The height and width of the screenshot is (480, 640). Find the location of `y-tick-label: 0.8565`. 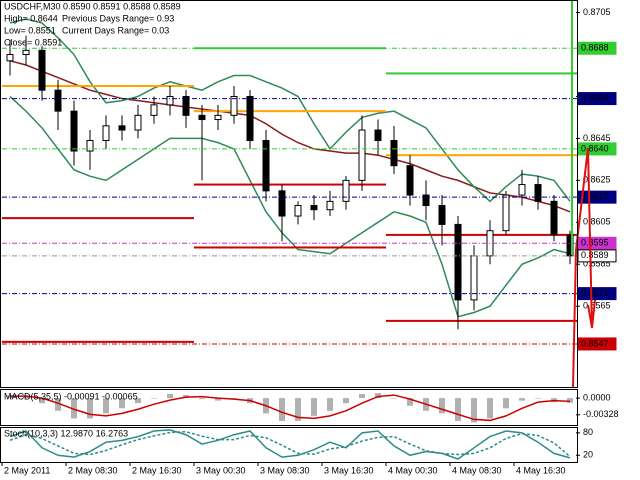

y-tick-label: 0.8565 is located at coordinates (597, 306).